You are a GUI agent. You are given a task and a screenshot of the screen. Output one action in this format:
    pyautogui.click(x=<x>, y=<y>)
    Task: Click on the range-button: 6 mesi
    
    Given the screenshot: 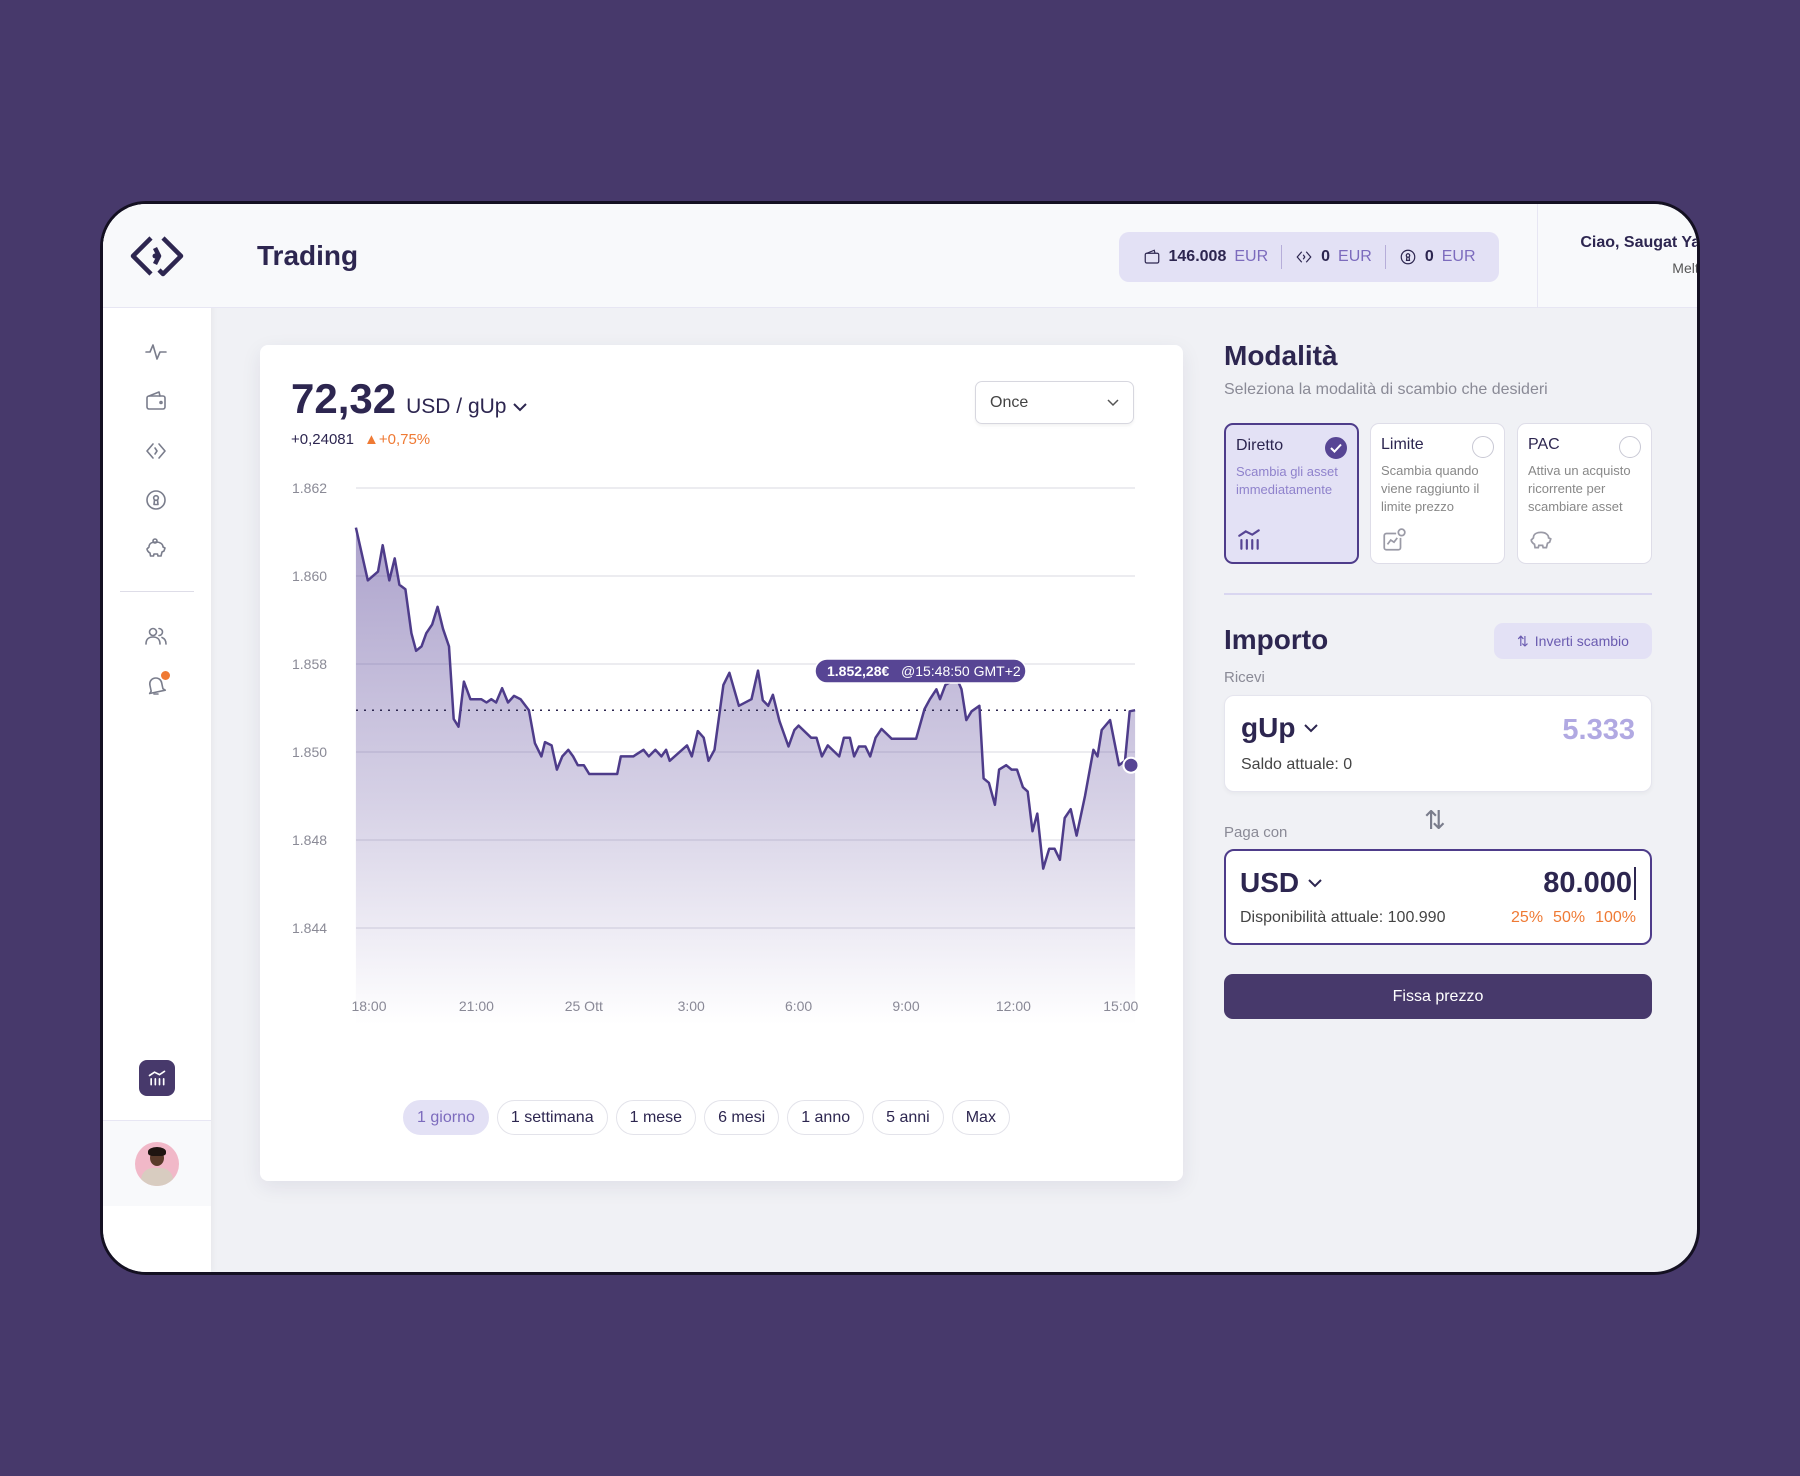 What is the action you would take?
    pyautogui.click(x=742, y=1117)
    